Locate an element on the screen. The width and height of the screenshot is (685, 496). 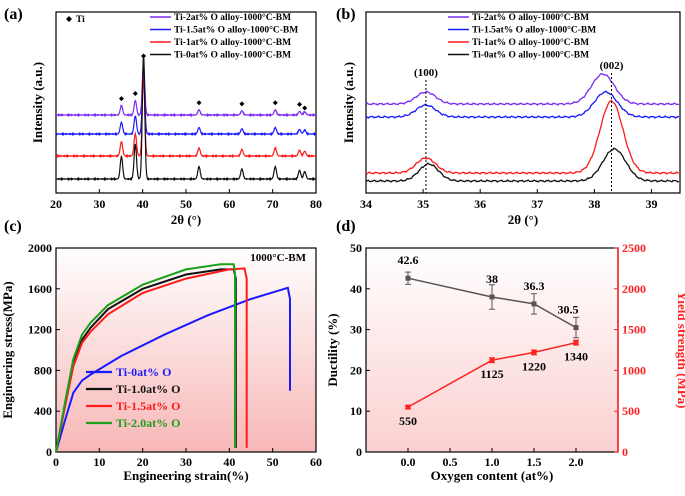
data-label: 1340 is located at coordinates (576, 357).